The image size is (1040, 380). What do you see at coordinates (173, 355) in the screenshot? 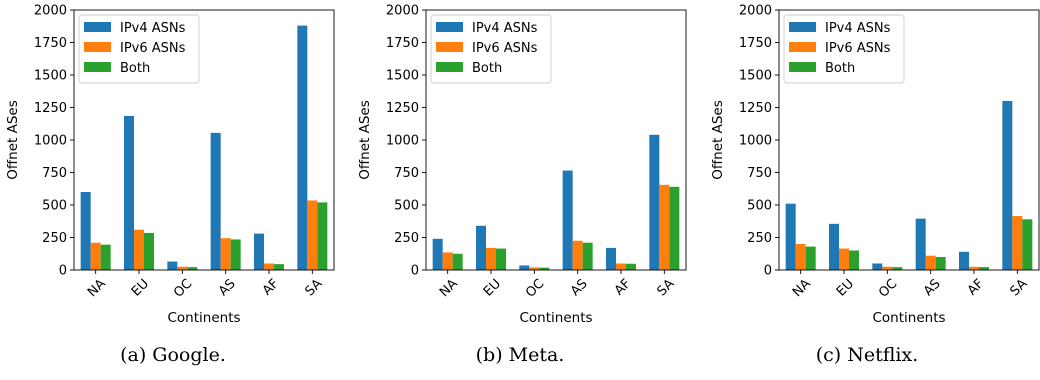
I see `caption-google: (a) Google.` at bounding box center [173, 355].